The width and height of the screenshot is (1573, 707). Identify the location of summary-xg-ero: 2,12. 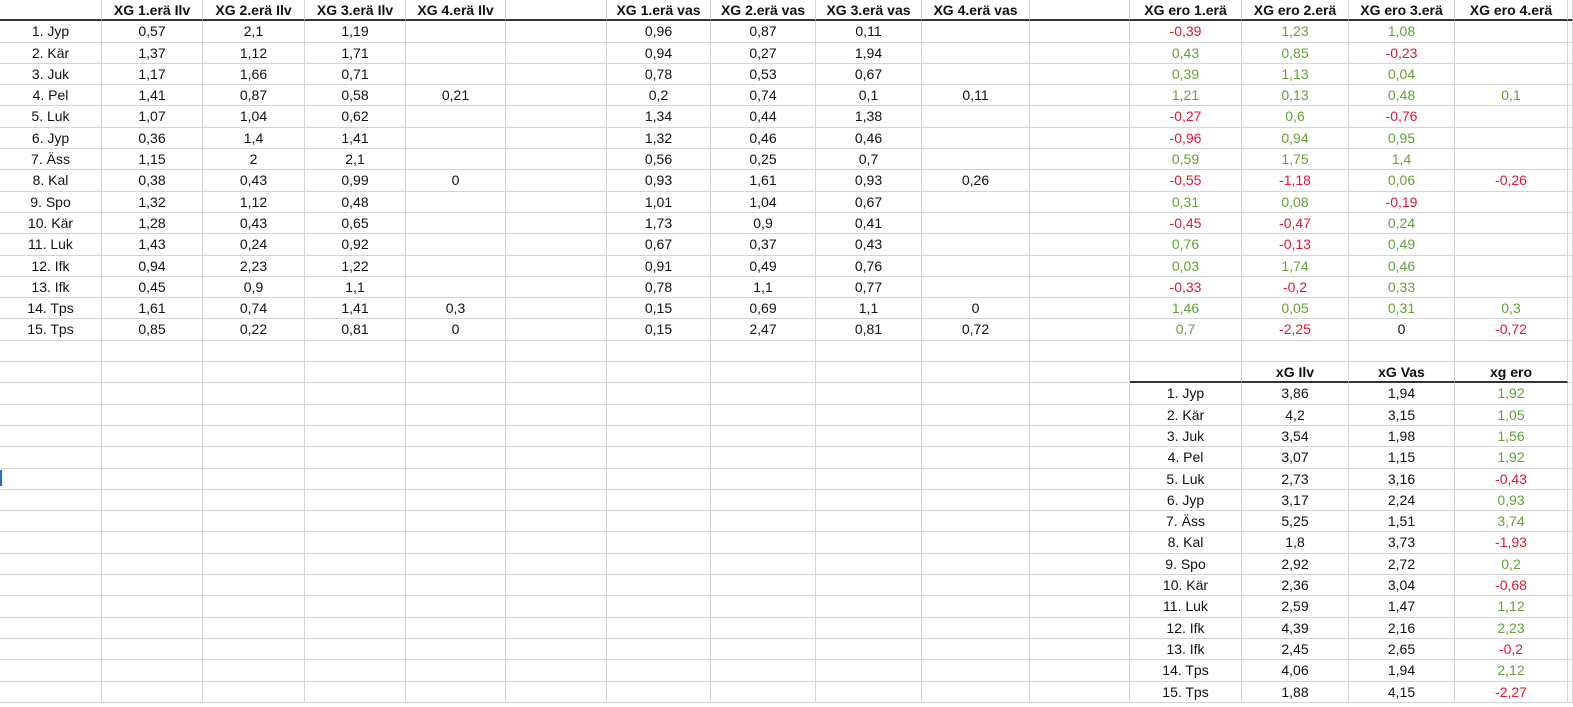
(1511, 671).